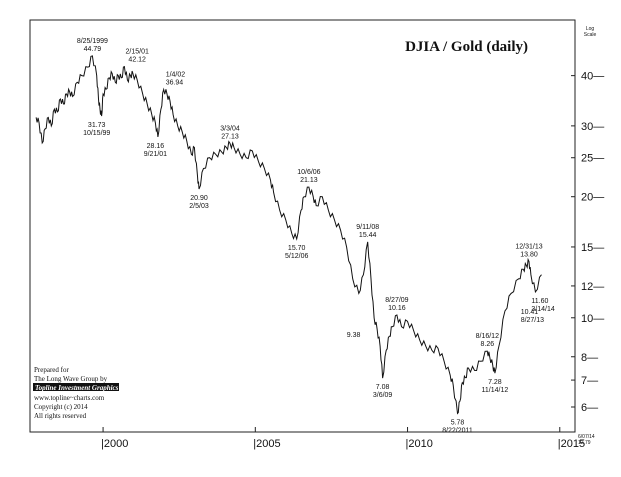  I want to click on annotation-label: 7.08, so click(383, 387).